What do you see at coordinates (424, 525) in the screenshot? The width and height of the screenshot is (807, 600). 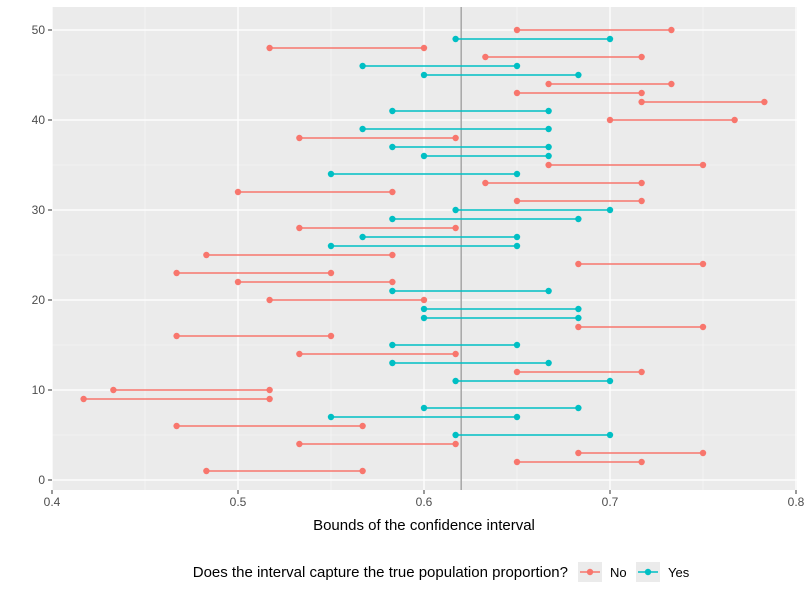 I see `x-axis-title: Bounds of the confidence interval` at bounding box center [424, 525].